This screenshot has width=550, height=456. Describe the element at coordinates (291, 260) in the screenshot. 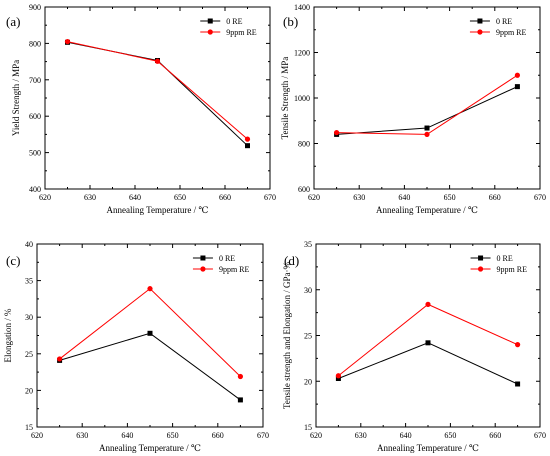

I see `panel-label: (d)` at that location.